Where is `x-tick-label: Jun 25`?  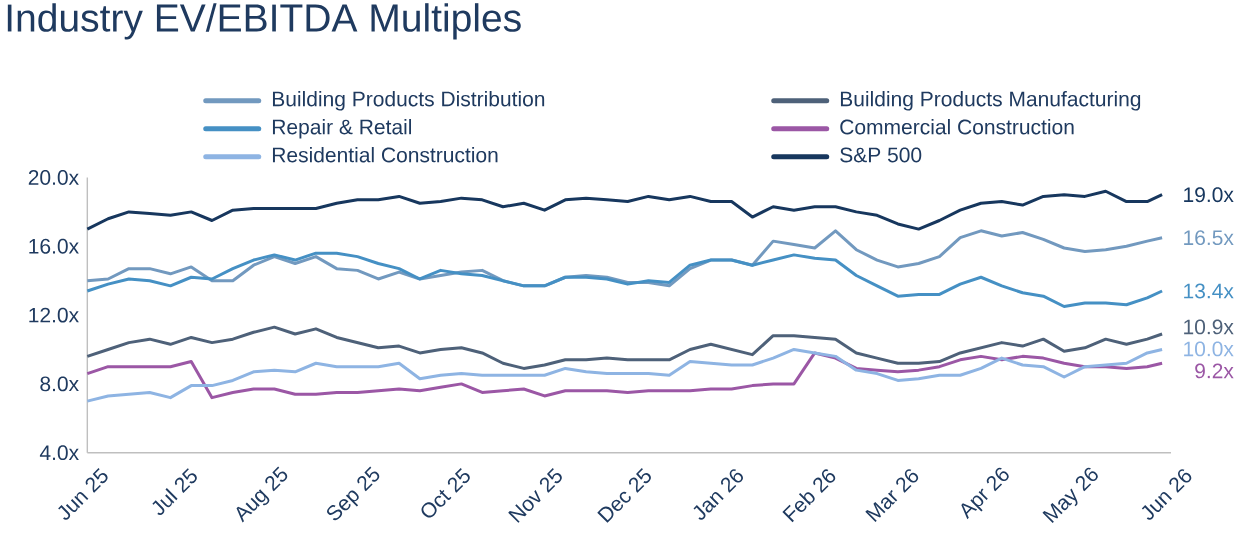 x-tick-label: Jun 25 is located at coordinates (83, 494).